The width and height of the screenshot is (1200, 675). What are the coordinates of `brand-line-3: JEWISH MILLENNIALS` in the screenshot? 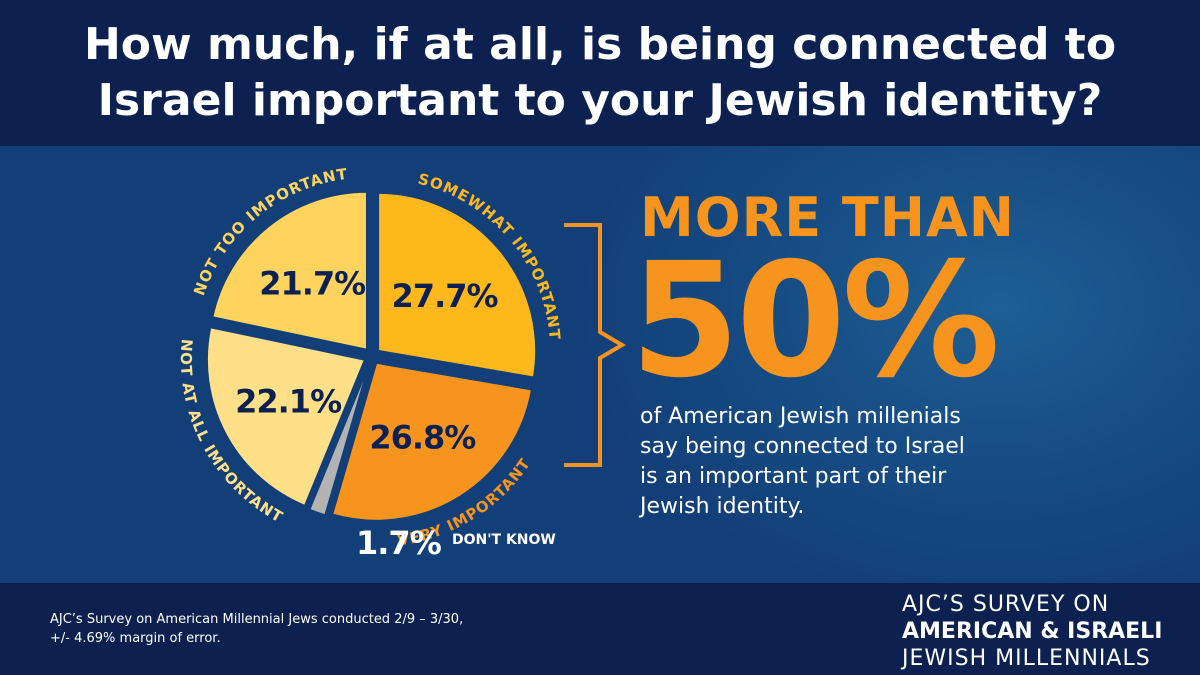 It's located at (1026, 658).